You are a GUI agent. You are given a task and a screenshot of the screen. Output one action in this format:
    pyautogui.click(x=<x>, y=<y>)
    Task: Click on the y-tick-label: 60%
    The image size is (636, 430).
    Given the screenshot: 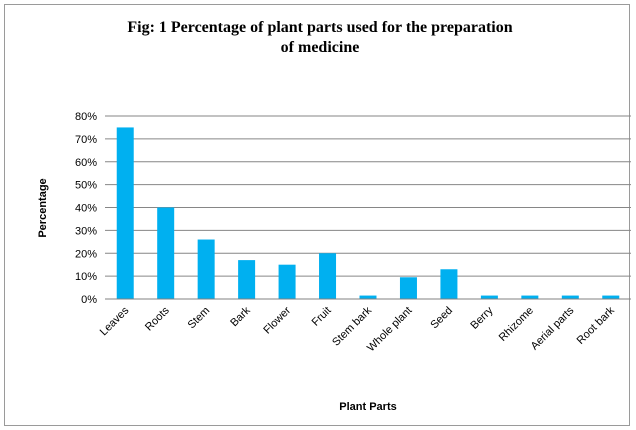 What is the action you would take?
    pyautogui.click(x=86, y=163)
    